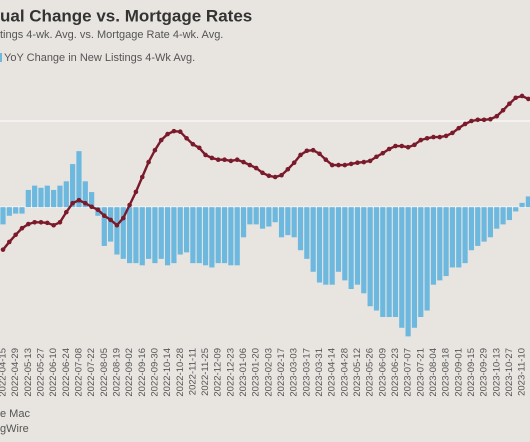 Image resolution: width=530 pixels, height=442 pixels. What do you see at coordinates (268, 372) in the screenshot?
I see `x-tick-label: 2023-02-03` at bounding box center [268, 372].